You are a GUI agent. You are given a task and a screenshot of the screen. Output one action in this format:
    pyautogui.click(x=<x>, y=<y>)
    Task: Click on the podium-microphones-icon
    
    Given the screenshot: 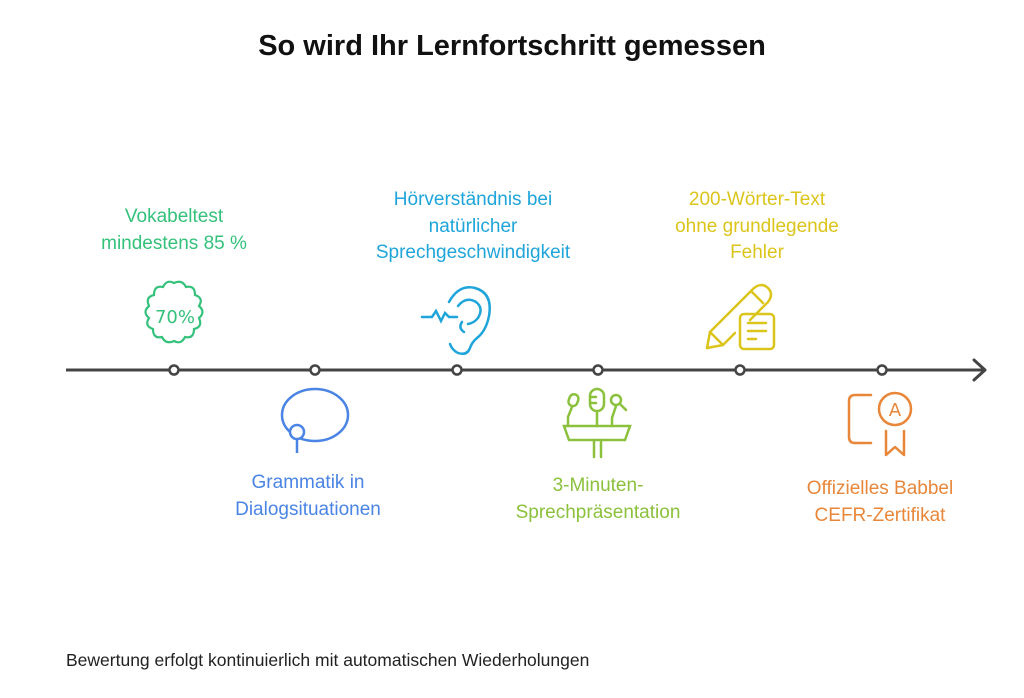 What is the action you would take?
    pyautogui.click(x=597, y=423)
    